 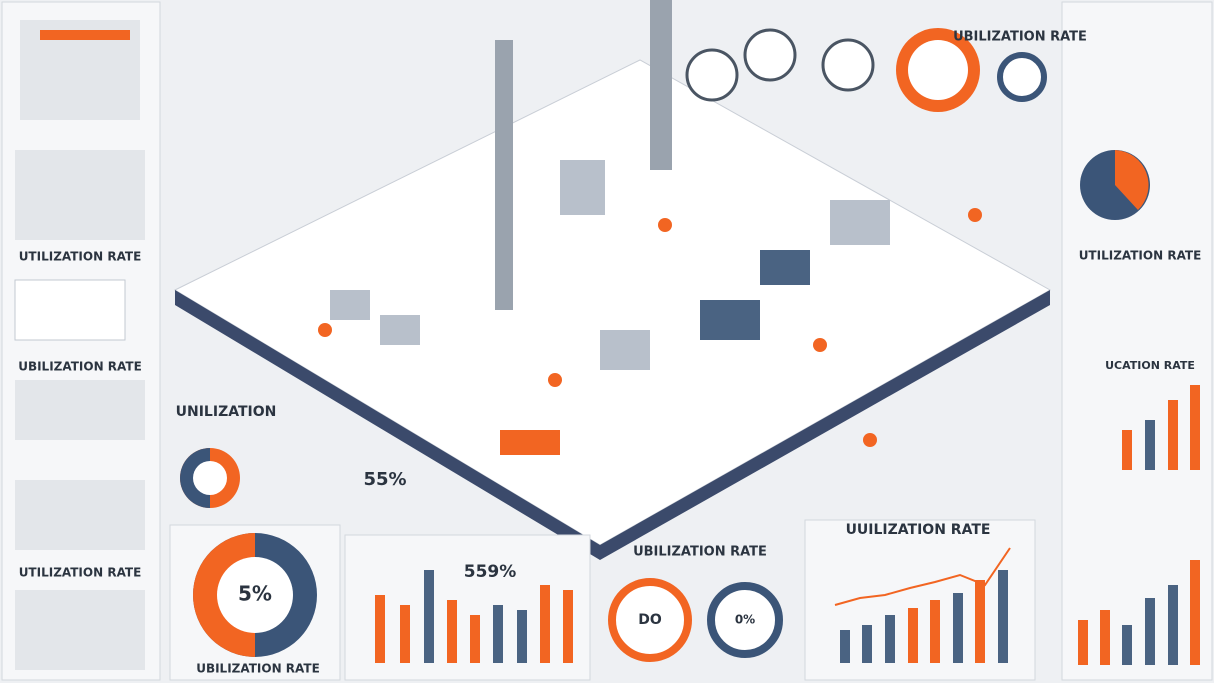 I want to click on percent: 55%, so click(x=384, y=479).